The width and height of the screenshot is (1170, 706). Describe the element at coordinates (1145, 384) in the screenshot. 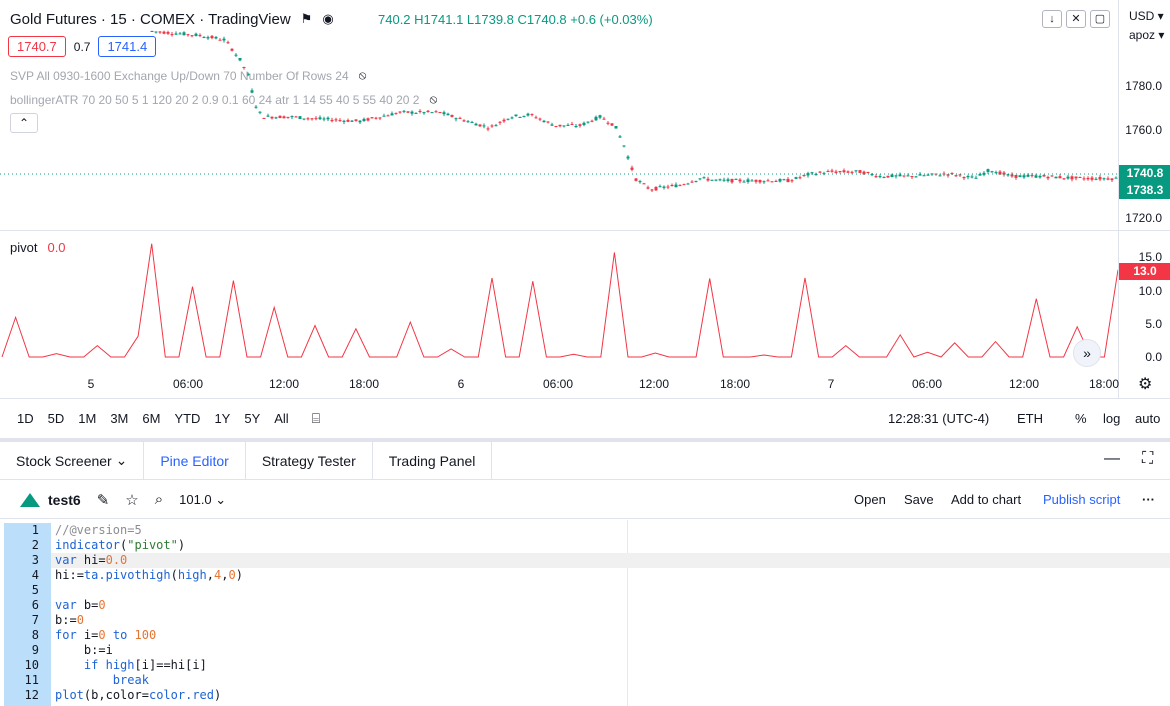

I see `gear-icon: ⚙` at that location.